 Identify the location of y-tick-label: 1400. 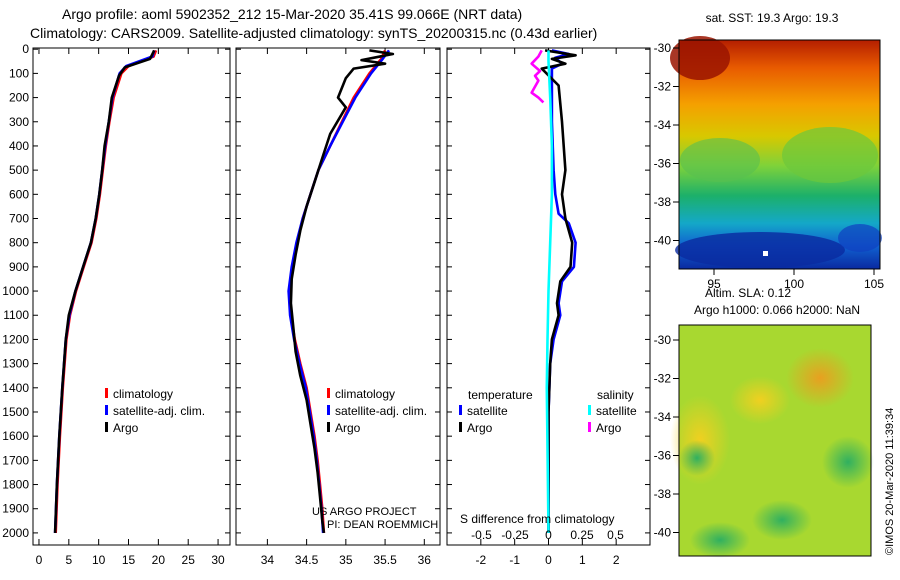
(15, 388).